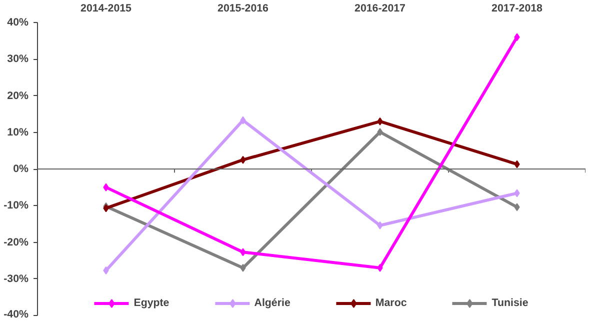  I want to click on y-tick-label: -40%, so click(17, 314).